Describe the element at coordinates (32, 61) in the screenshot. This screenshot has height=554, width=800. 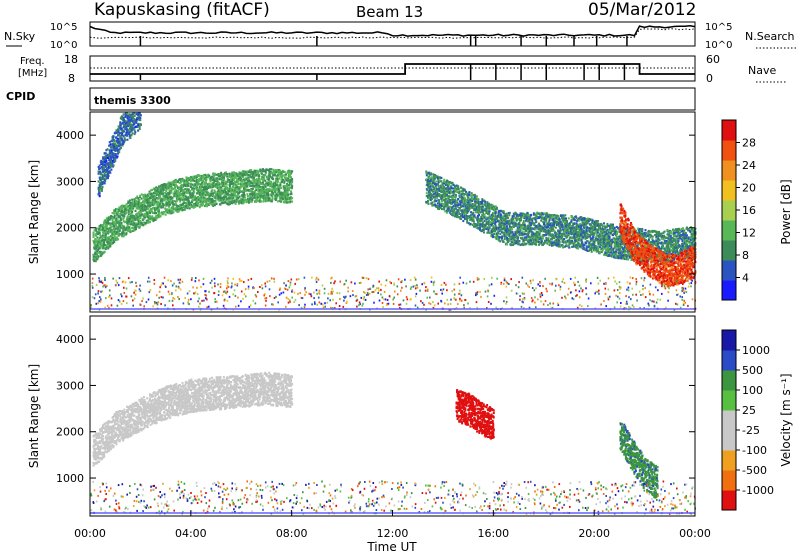
I see `freq-label: Freq.` at that location.